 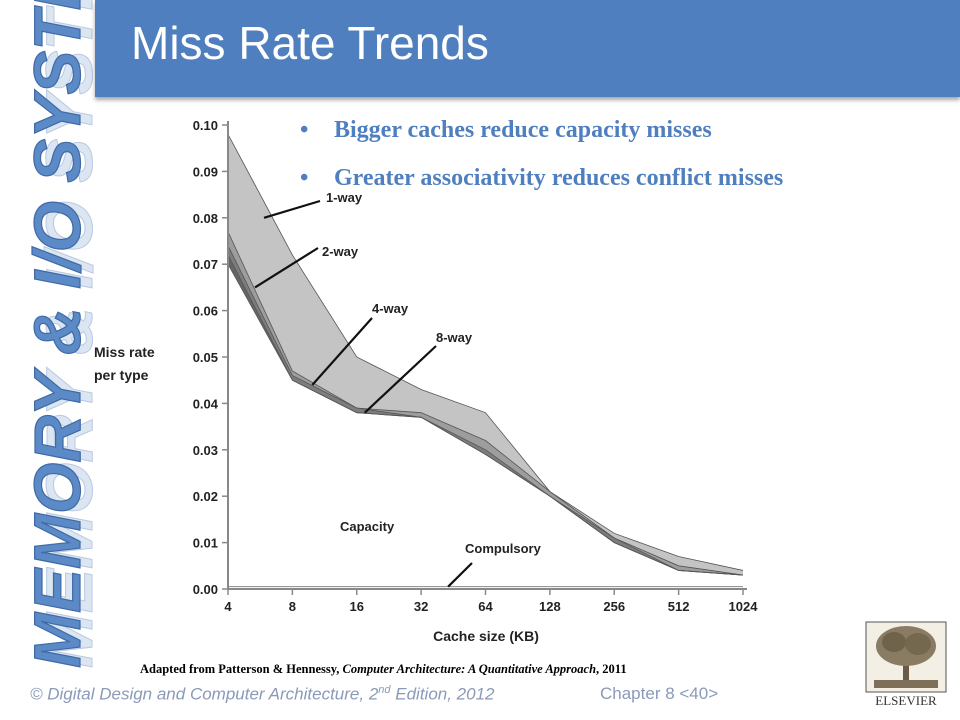 What do you see at coordinates (205, 171) in the screenshot?
I see `y-tick-label: 0.09` at bounding box center [205, 171].